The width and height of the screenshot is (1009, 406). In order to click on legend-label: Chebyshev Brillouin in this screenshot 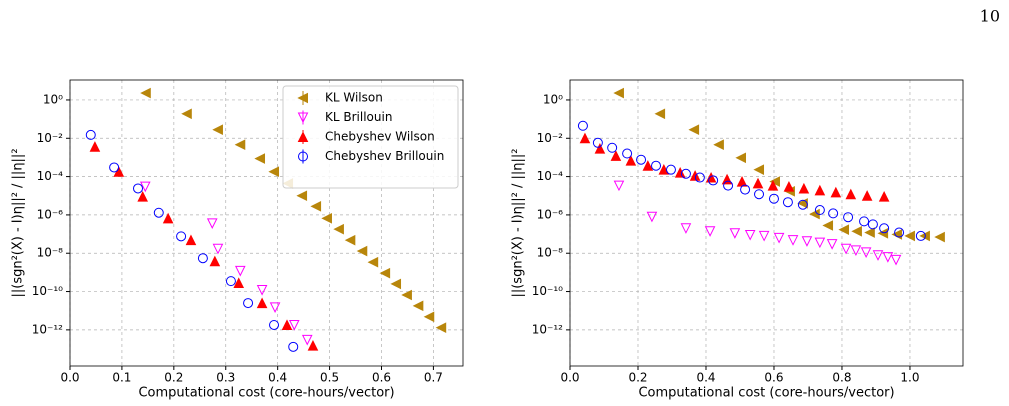, I will do `click(384, 156)`.